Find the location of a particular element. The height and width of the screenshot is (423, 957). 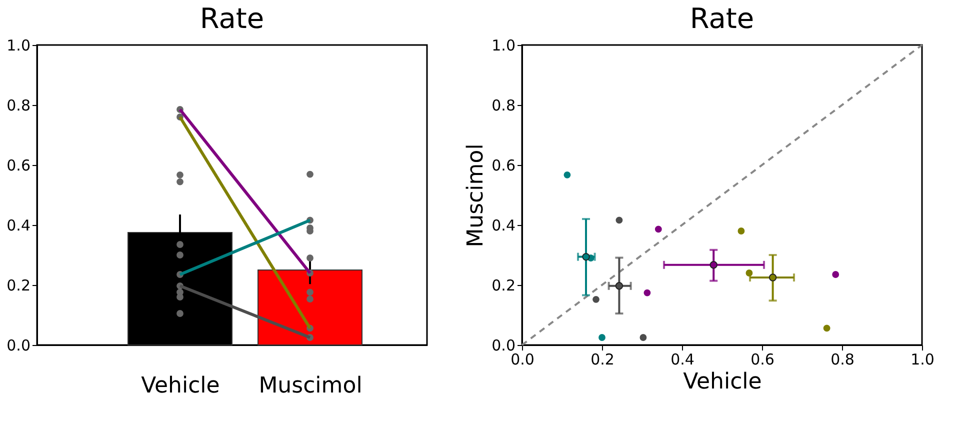

y-axis-title: Muscimol is located at coordinates (476, 196).